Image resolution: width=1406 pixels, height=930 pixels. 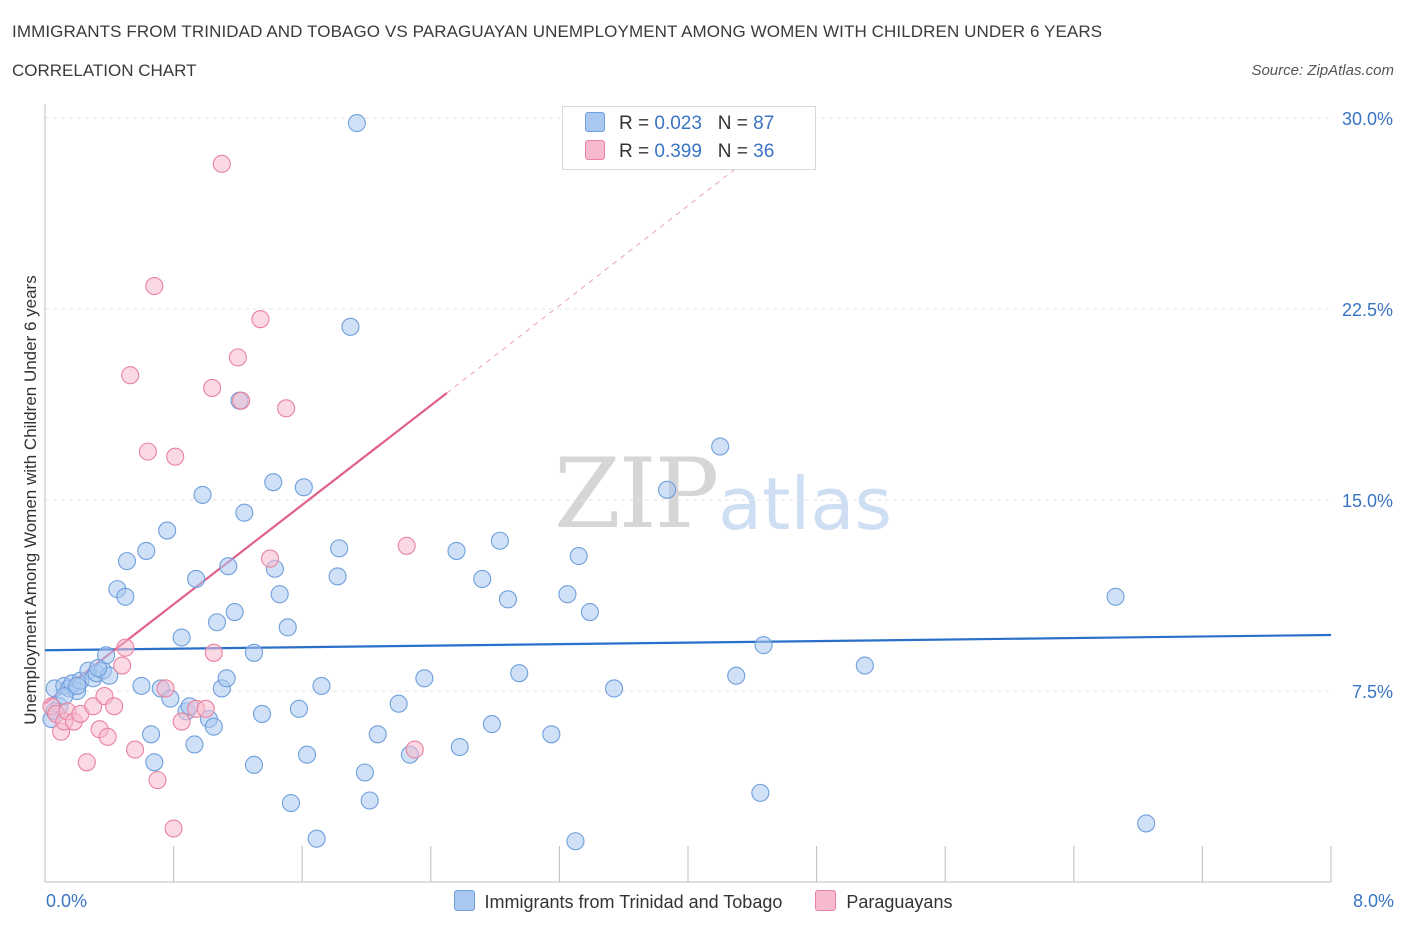 What do you see at coordinates (764, 123) in the screenshot?
I see `stats-n-value: 87` at bounding box center [764, 123].